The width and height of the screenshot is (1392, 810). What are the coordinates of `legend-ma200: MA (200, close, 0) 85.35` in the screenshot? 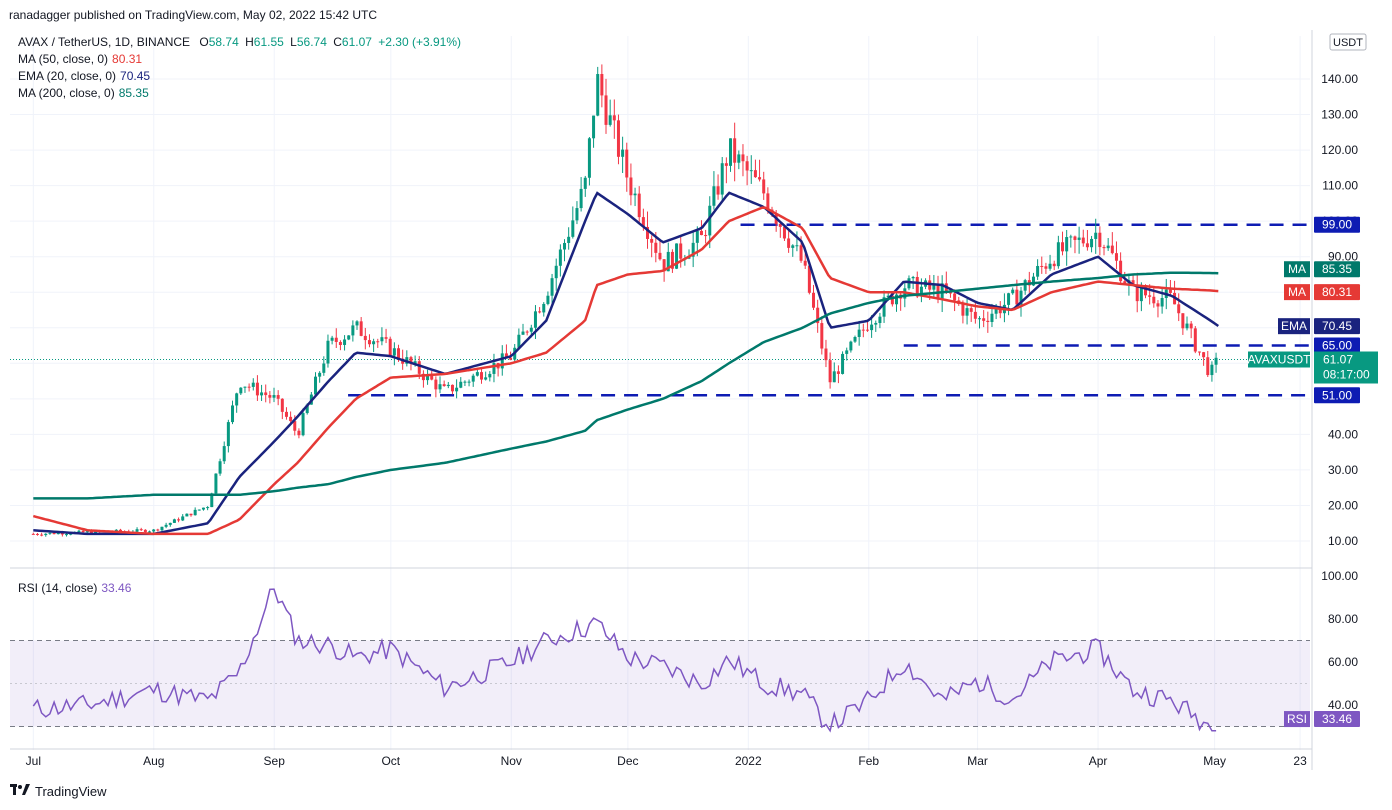 It's located at (83, 93).